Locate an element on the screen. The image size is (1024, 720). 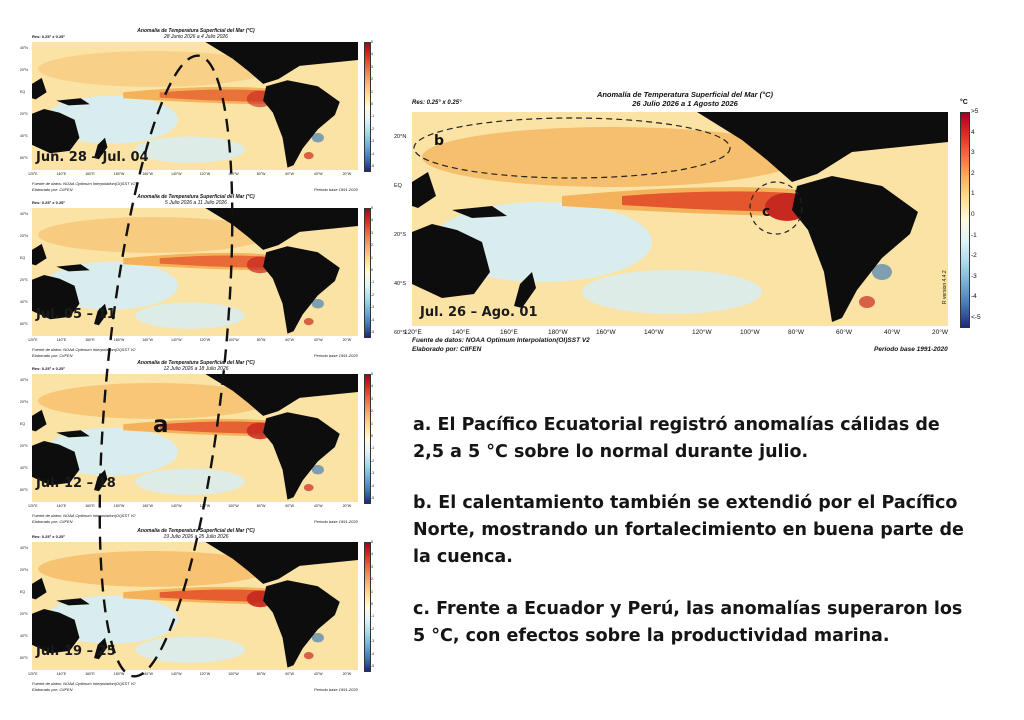
large-map-warm-north is located at coordinates (612, 157).